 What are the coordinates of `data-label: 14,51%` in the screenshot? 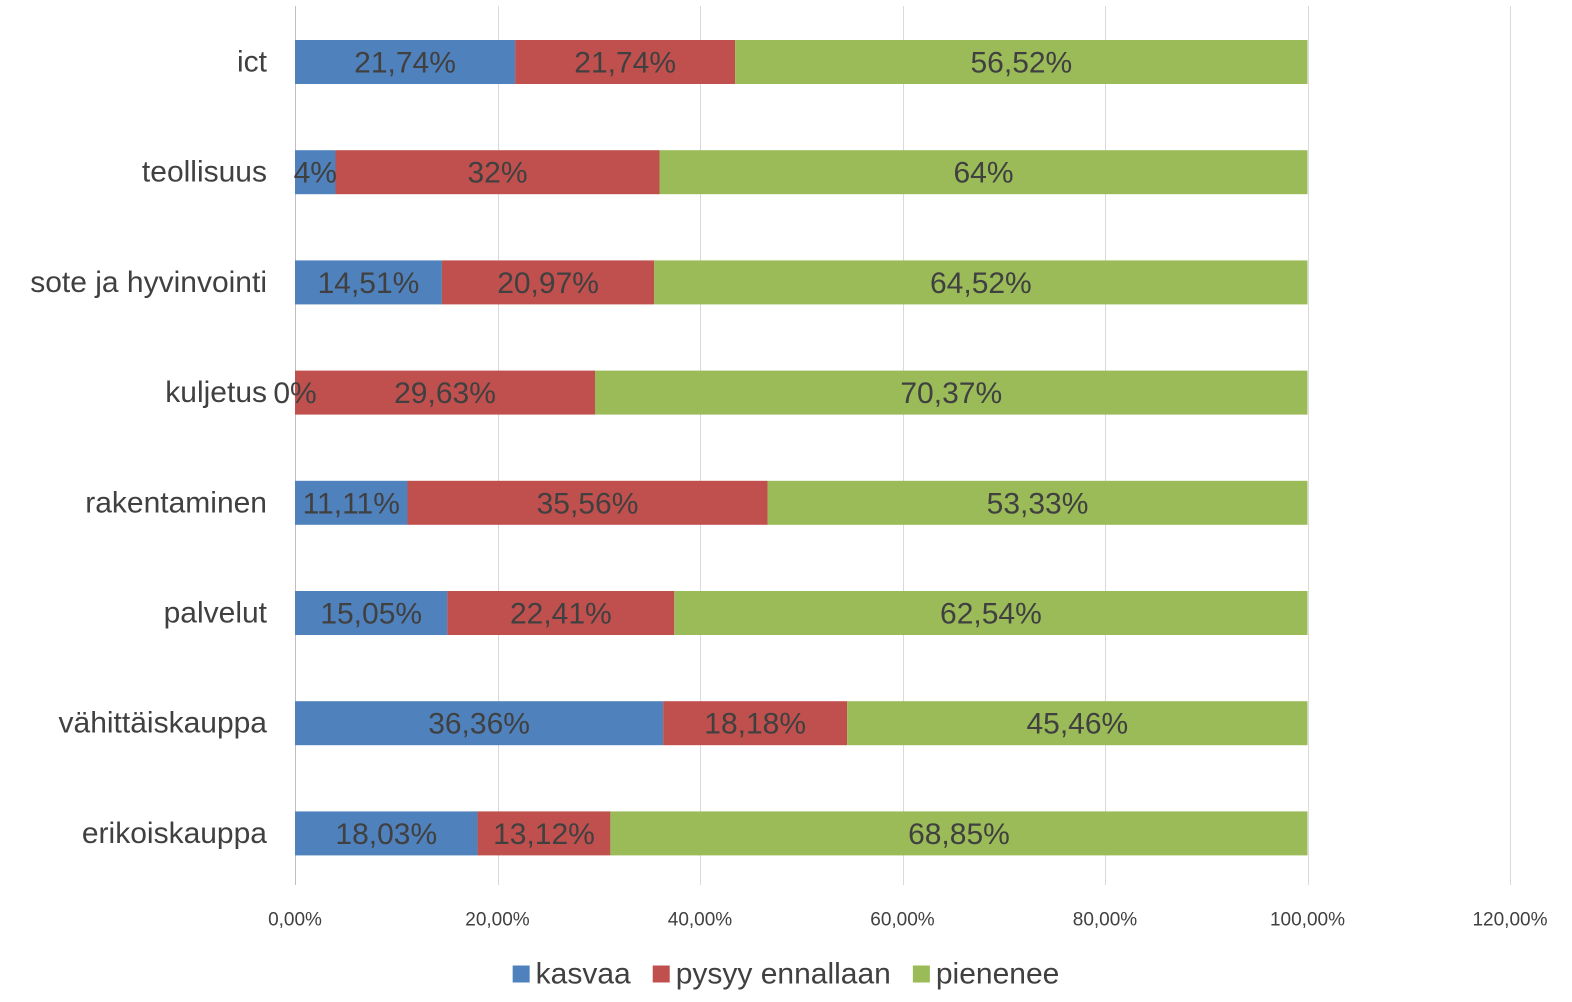 It's located at (369, 283).